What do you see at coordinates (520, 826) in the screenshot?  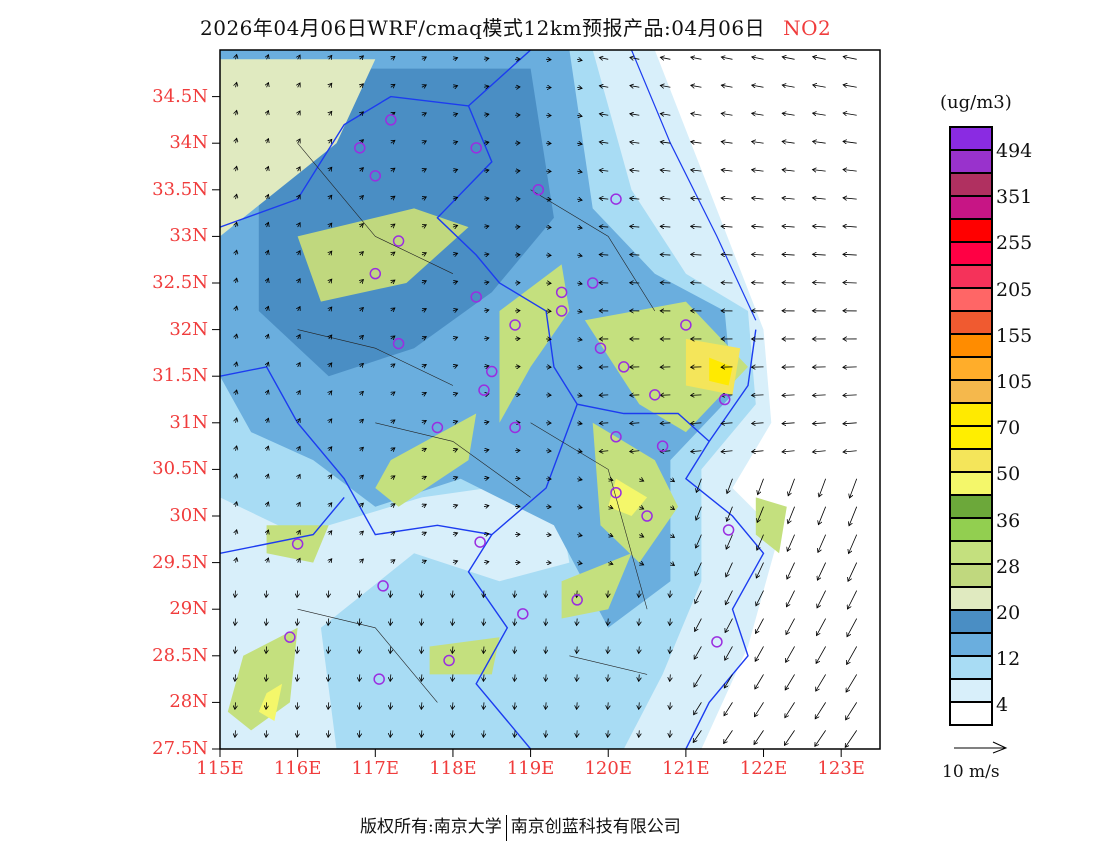 I see `copyright-footer: 版权所有:南京大学 南京创蓝科技有限公司` at bounding box center [520, 826].